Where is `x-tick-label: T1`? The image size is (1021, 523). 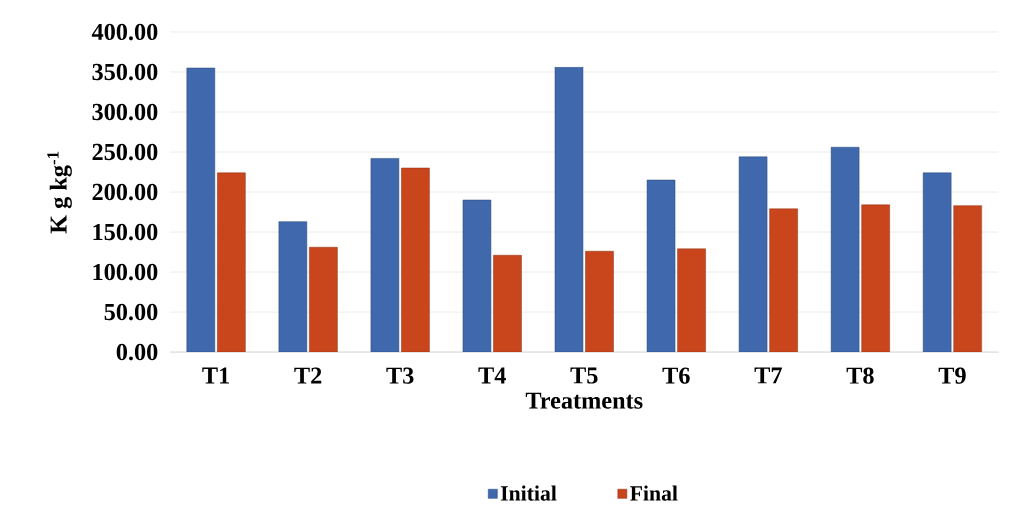
x-tick-label: T1 is located at coordinates (215, 375).